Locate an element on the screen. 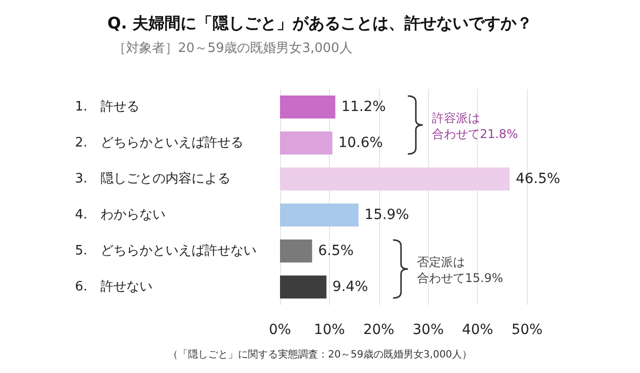 The image size is (640, 373). x-tick-label: 0% is located at coordinates (280, 330).